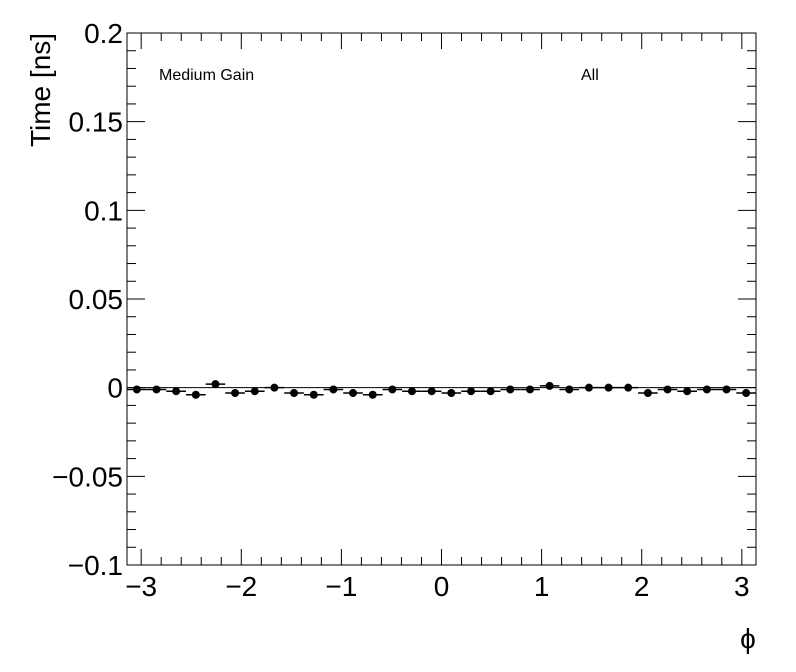 This screenshot has height=672, width=796. What do you see at coordinates (103, 210) in the screenshot?
I see `y-tick-label: 0.1` at bounding box center [103, 210].